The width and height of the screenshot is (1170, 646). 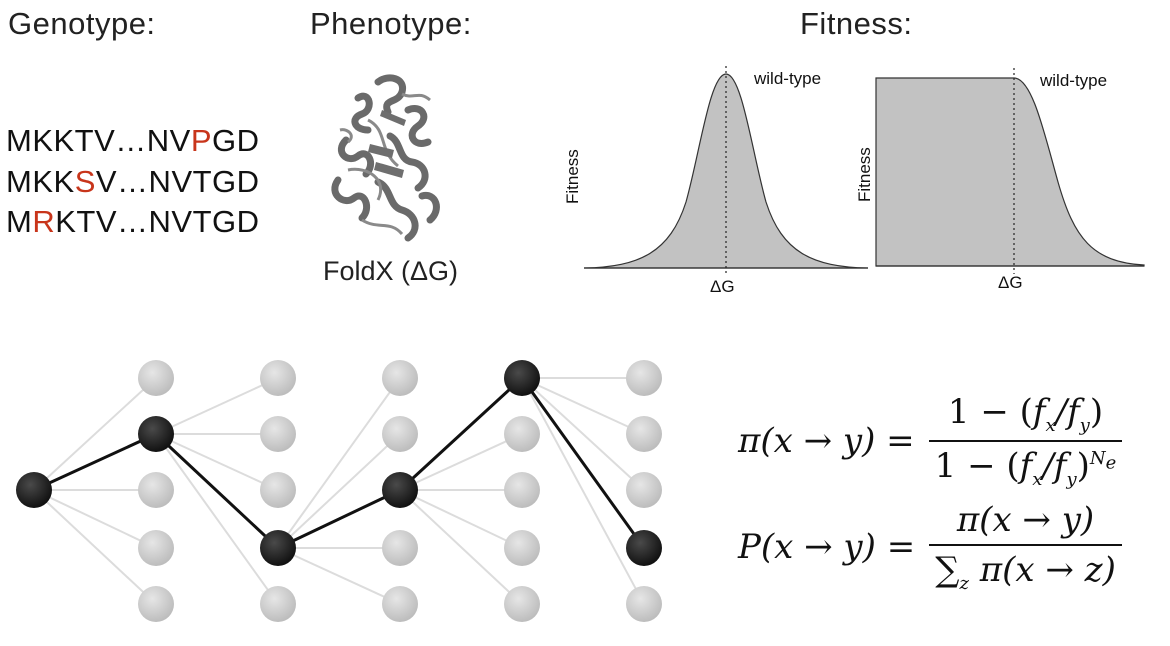 I want to click on pi-fraction-bar, so click(x=1025, y=440).